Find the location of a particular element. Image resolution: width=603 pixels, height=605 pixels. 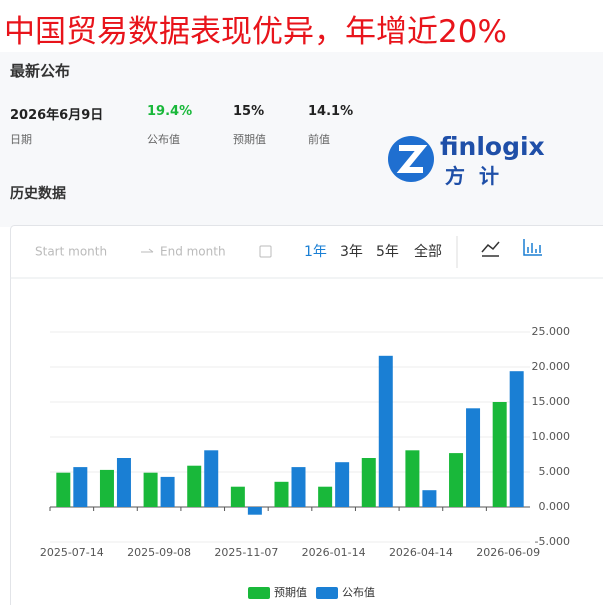

calendar-icon is located at coordinates (265, 251).